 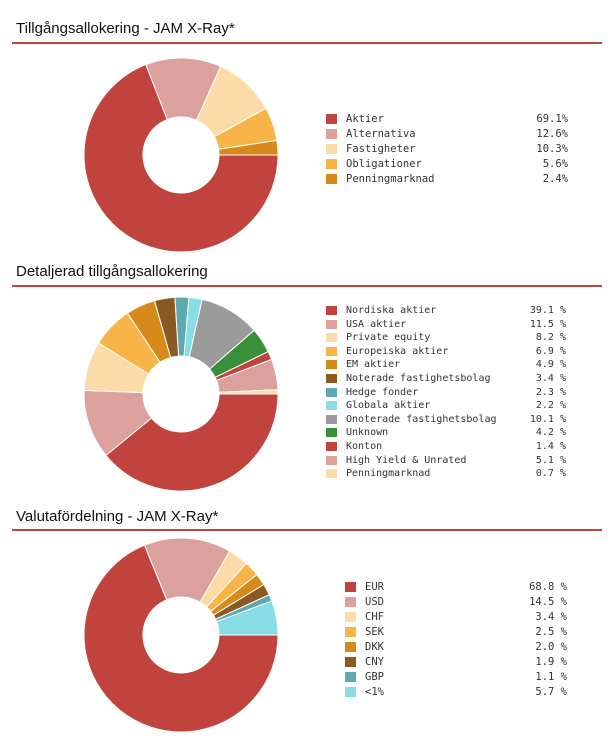 I want to click on chart-3-legend-item: CNY 1.9 %, so click(x=456, y=662).